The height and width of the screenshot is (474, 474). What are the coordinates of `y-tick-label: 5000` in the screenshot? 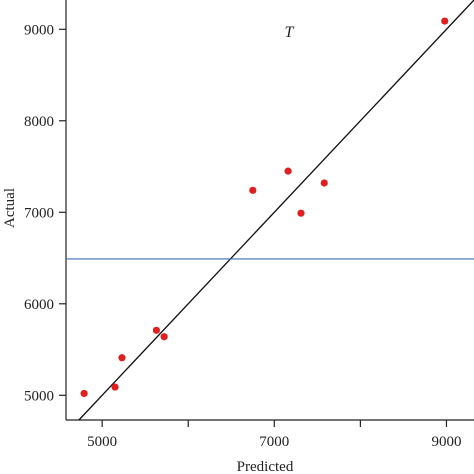 It's located at (39, 396).